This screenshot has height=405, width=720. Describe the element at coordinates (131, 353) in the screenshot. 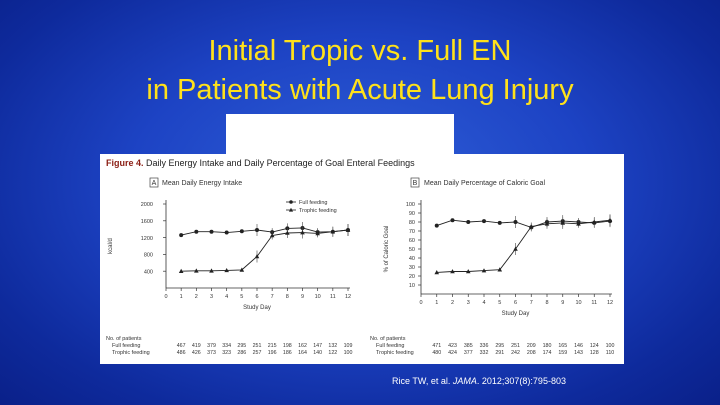

I see `panel-a-patients-row-label: Trophic feeding` at that location.